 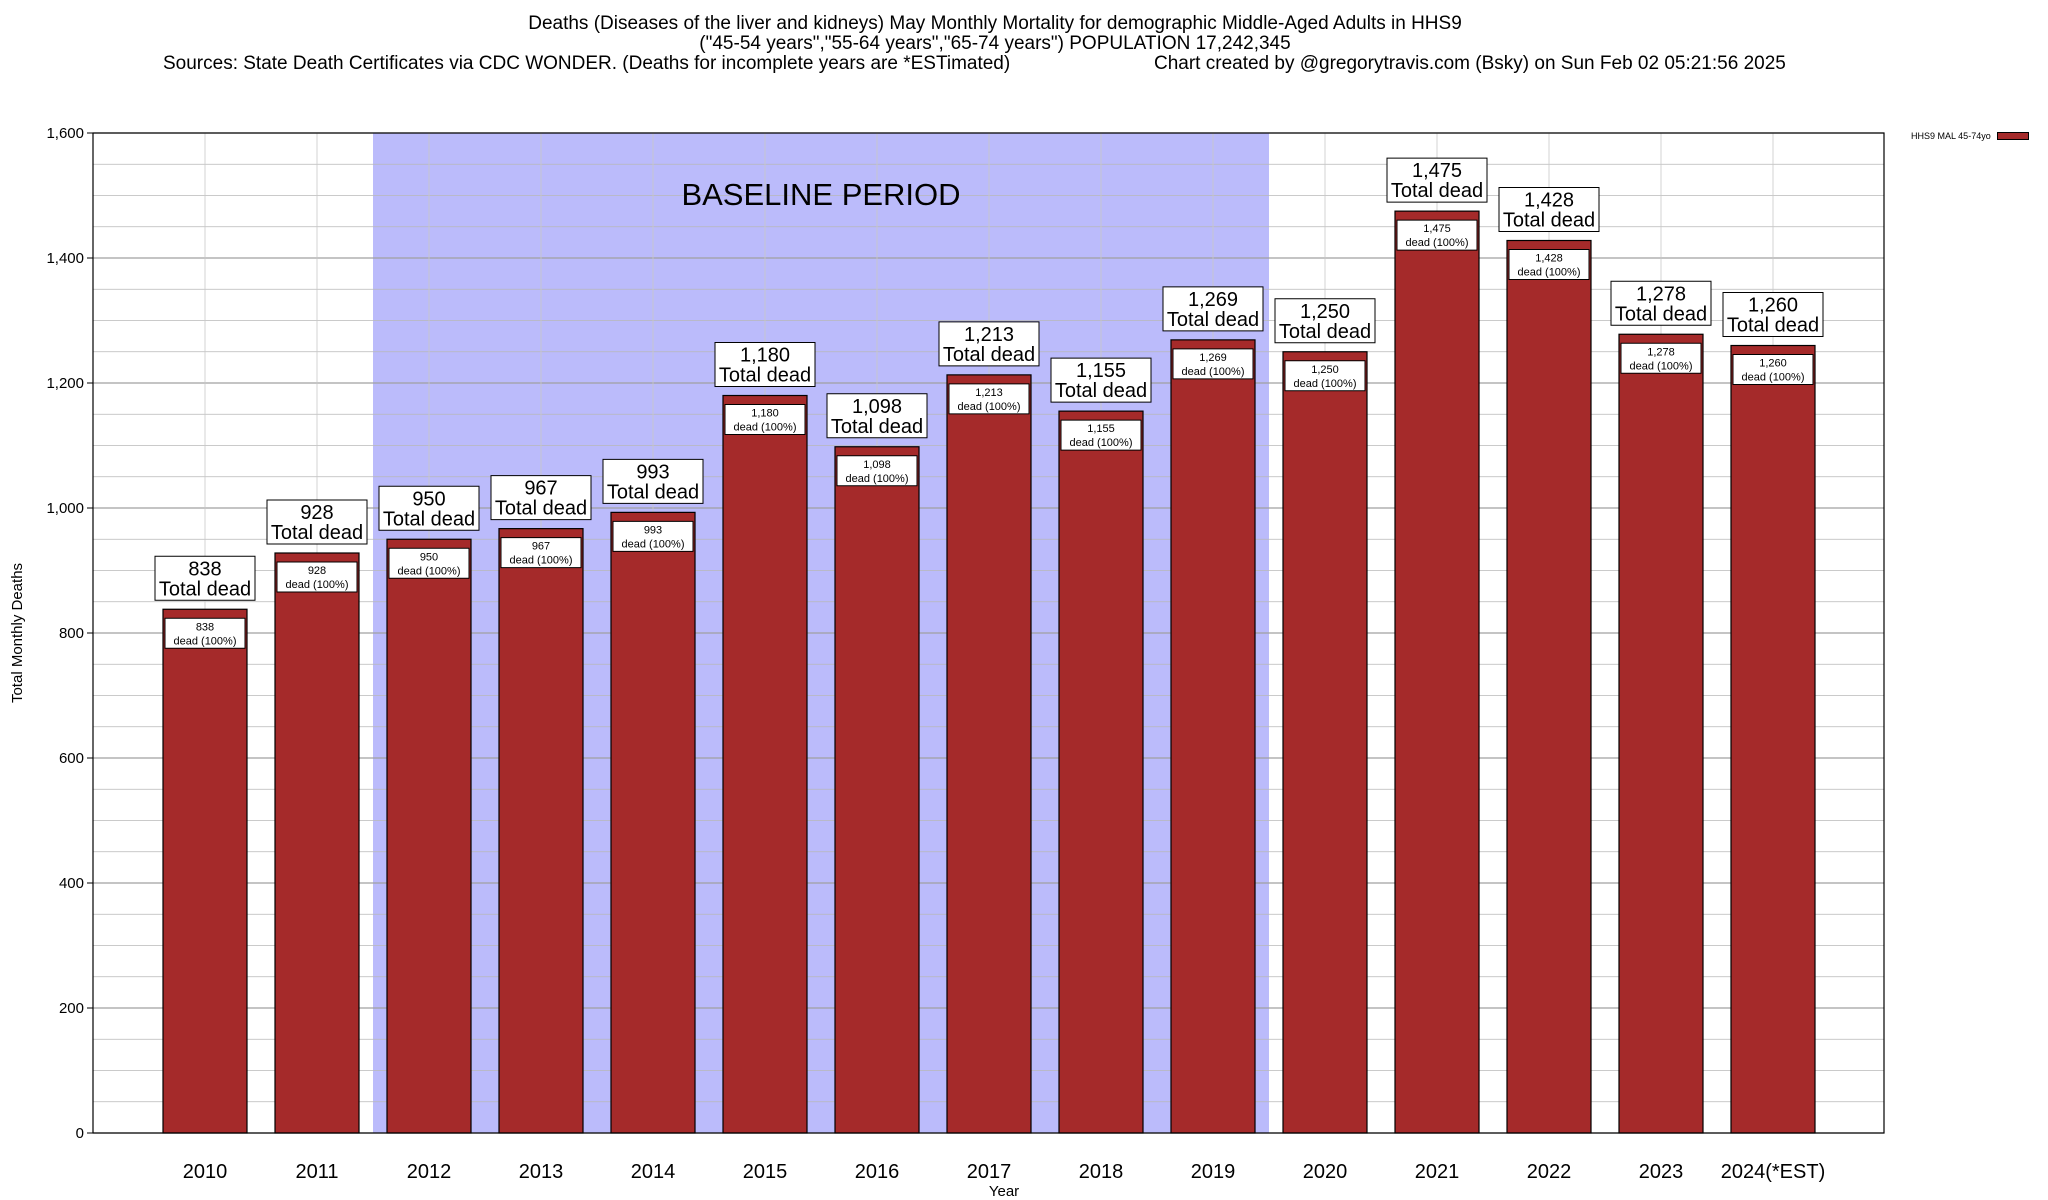 What do you see at coordinates (316, 513) in the screenshot?
I see `top-value-label: 928` at bounding box center [316, 513].